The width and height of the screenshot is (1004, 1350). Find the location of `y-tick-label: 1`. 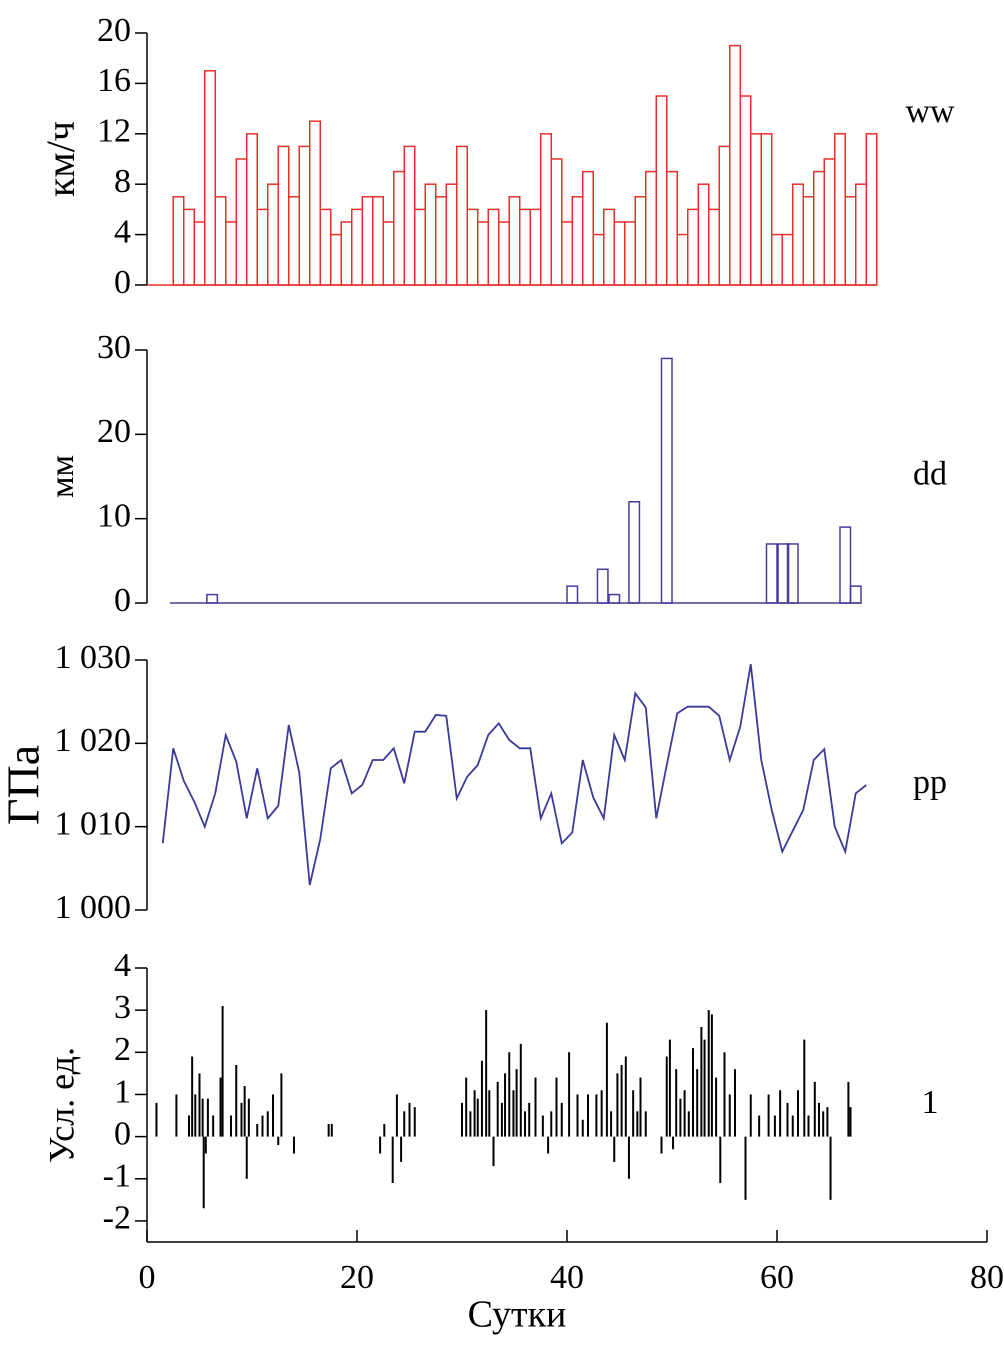

y-tick-label: 1 is located at coordinates (122, 1091).